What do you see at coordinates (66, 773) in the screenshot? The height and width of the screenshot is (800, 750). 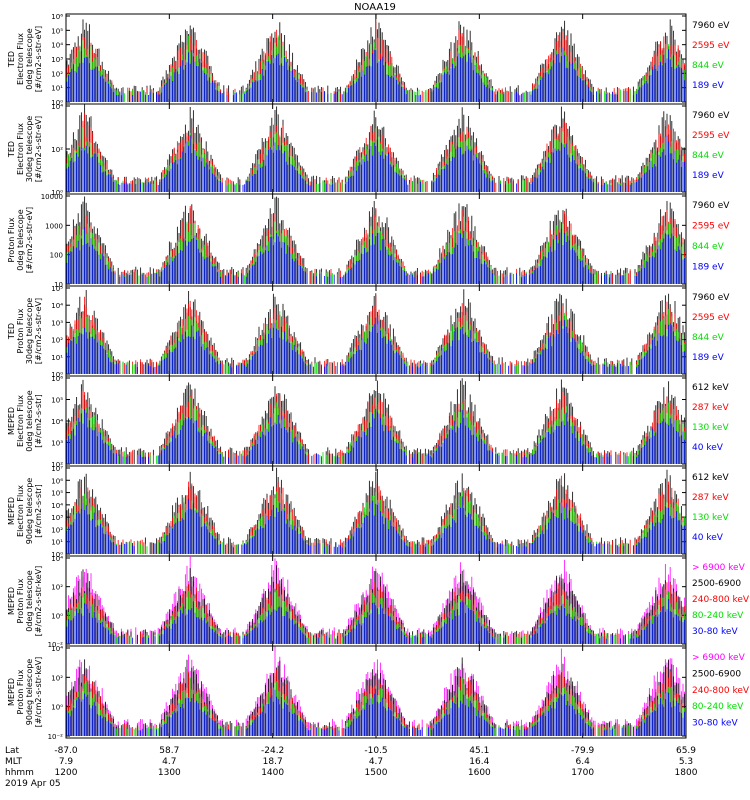 I see `footer-value: 1200` at bounding box center [66, 773].